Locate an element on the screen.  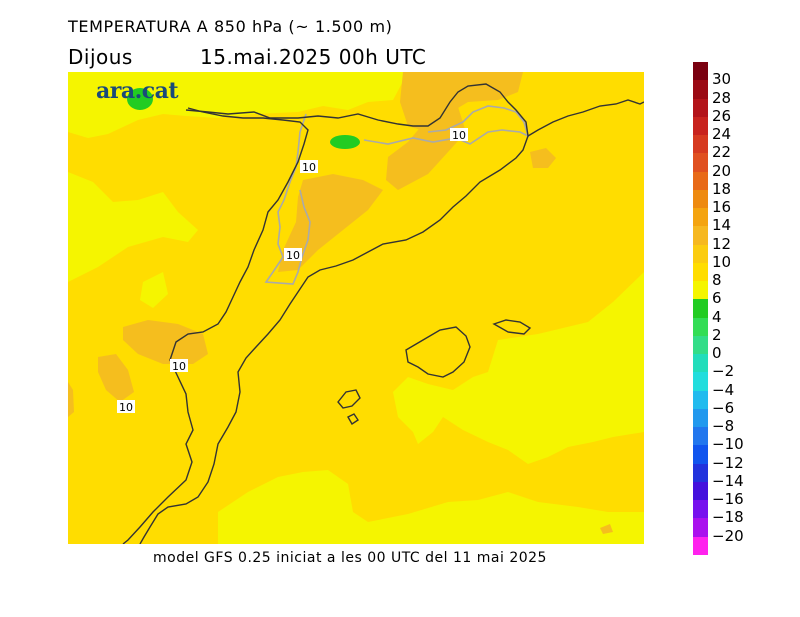
forecast-date: 15.mai.2025 00h UTC is located at coordinates (313, 57).